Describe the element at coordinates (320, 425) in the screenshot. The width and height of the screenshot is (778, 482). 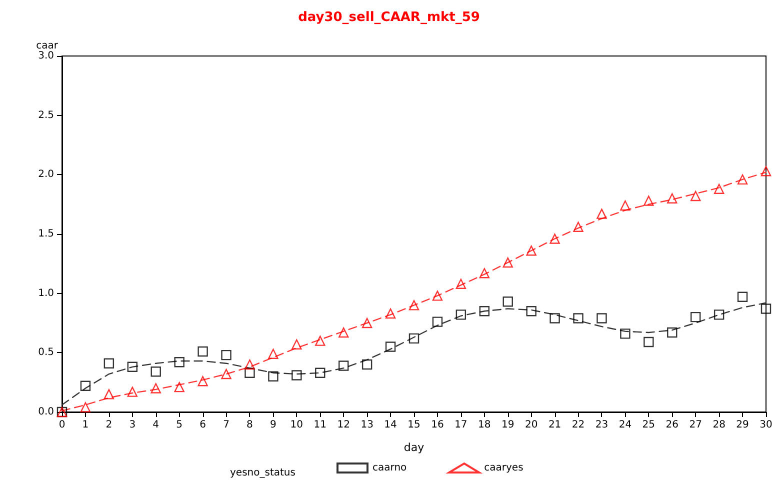
I see `x-tick-label: 11` at that location.